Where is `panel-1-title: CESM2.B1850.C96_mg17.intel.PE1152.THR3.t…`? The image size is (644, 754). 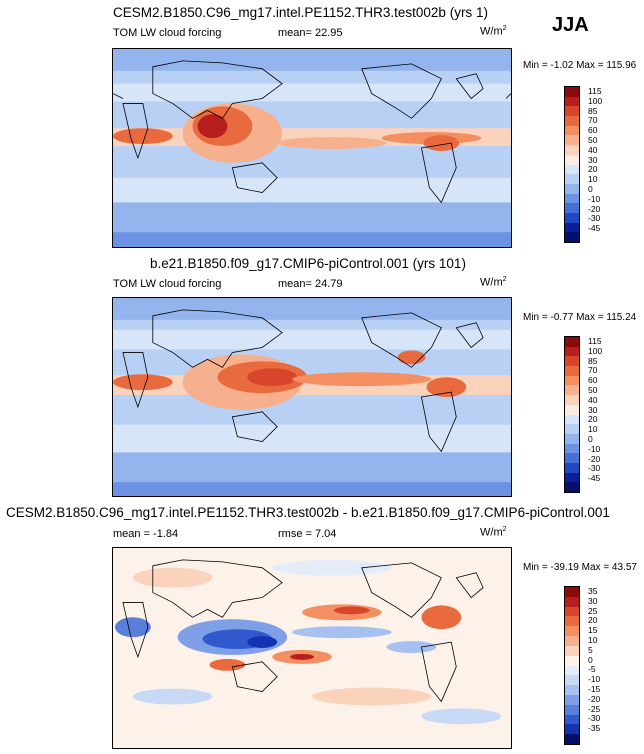 panel-1-title: CESM2.B1850.C96_mg17.intel.PE1152.THR3.t… is located at coordinates (300, 12).